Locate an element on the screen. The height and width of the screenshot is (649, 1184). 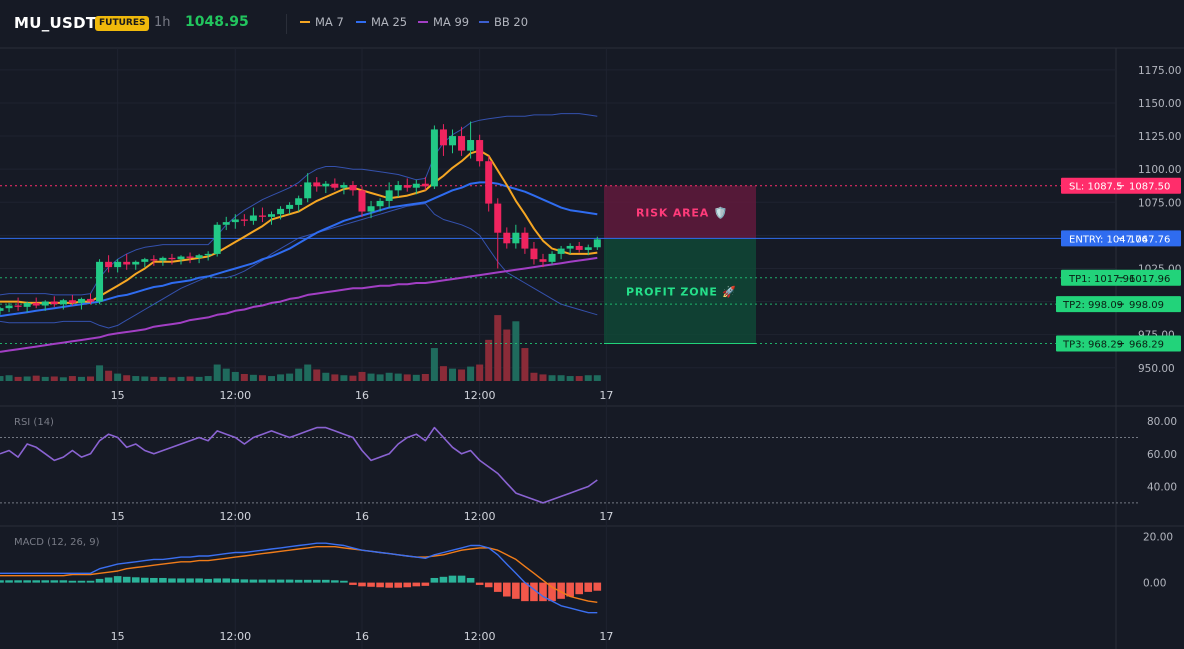
profit-zone is located at coordinates (680, 291).